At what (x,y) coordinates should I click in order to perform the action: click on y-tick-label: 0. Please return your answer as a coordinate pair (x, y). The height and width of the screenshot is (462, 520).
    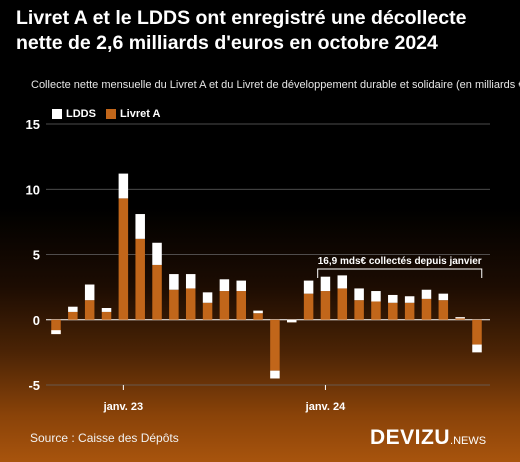
    Looking at the image, I should click on (36, 320).